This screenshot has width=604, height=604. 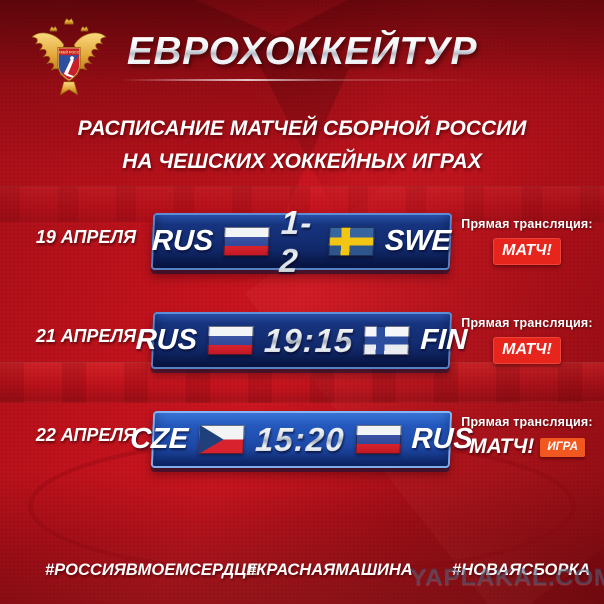 What do you see at coordinates (302, 128) in the screenshot?
I see `subtitle-line-1: РАСПИСАНИЕ МАТЧЕЙ СБОРНОЙ РОССИИ` at bounding box center [302, 128].